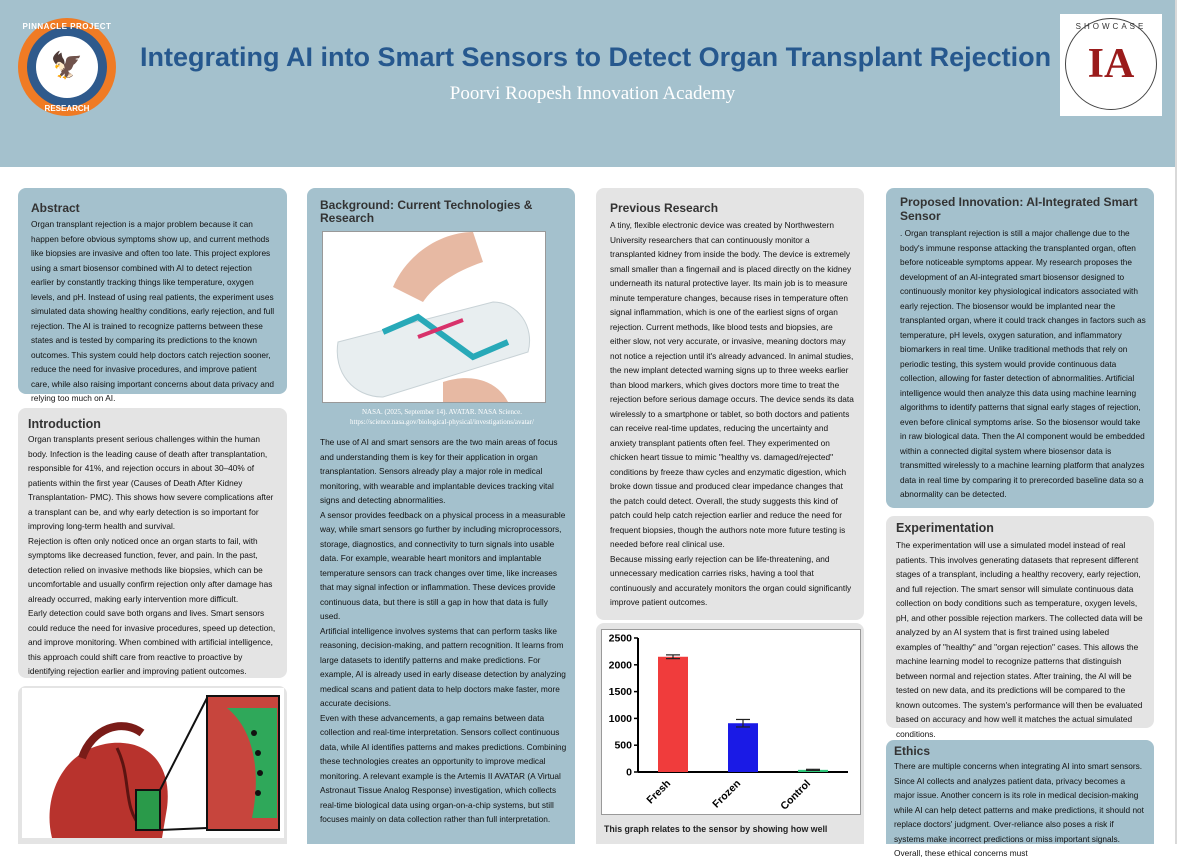  I want to click on previous-research-title: Previous Research, so click(664, 208).